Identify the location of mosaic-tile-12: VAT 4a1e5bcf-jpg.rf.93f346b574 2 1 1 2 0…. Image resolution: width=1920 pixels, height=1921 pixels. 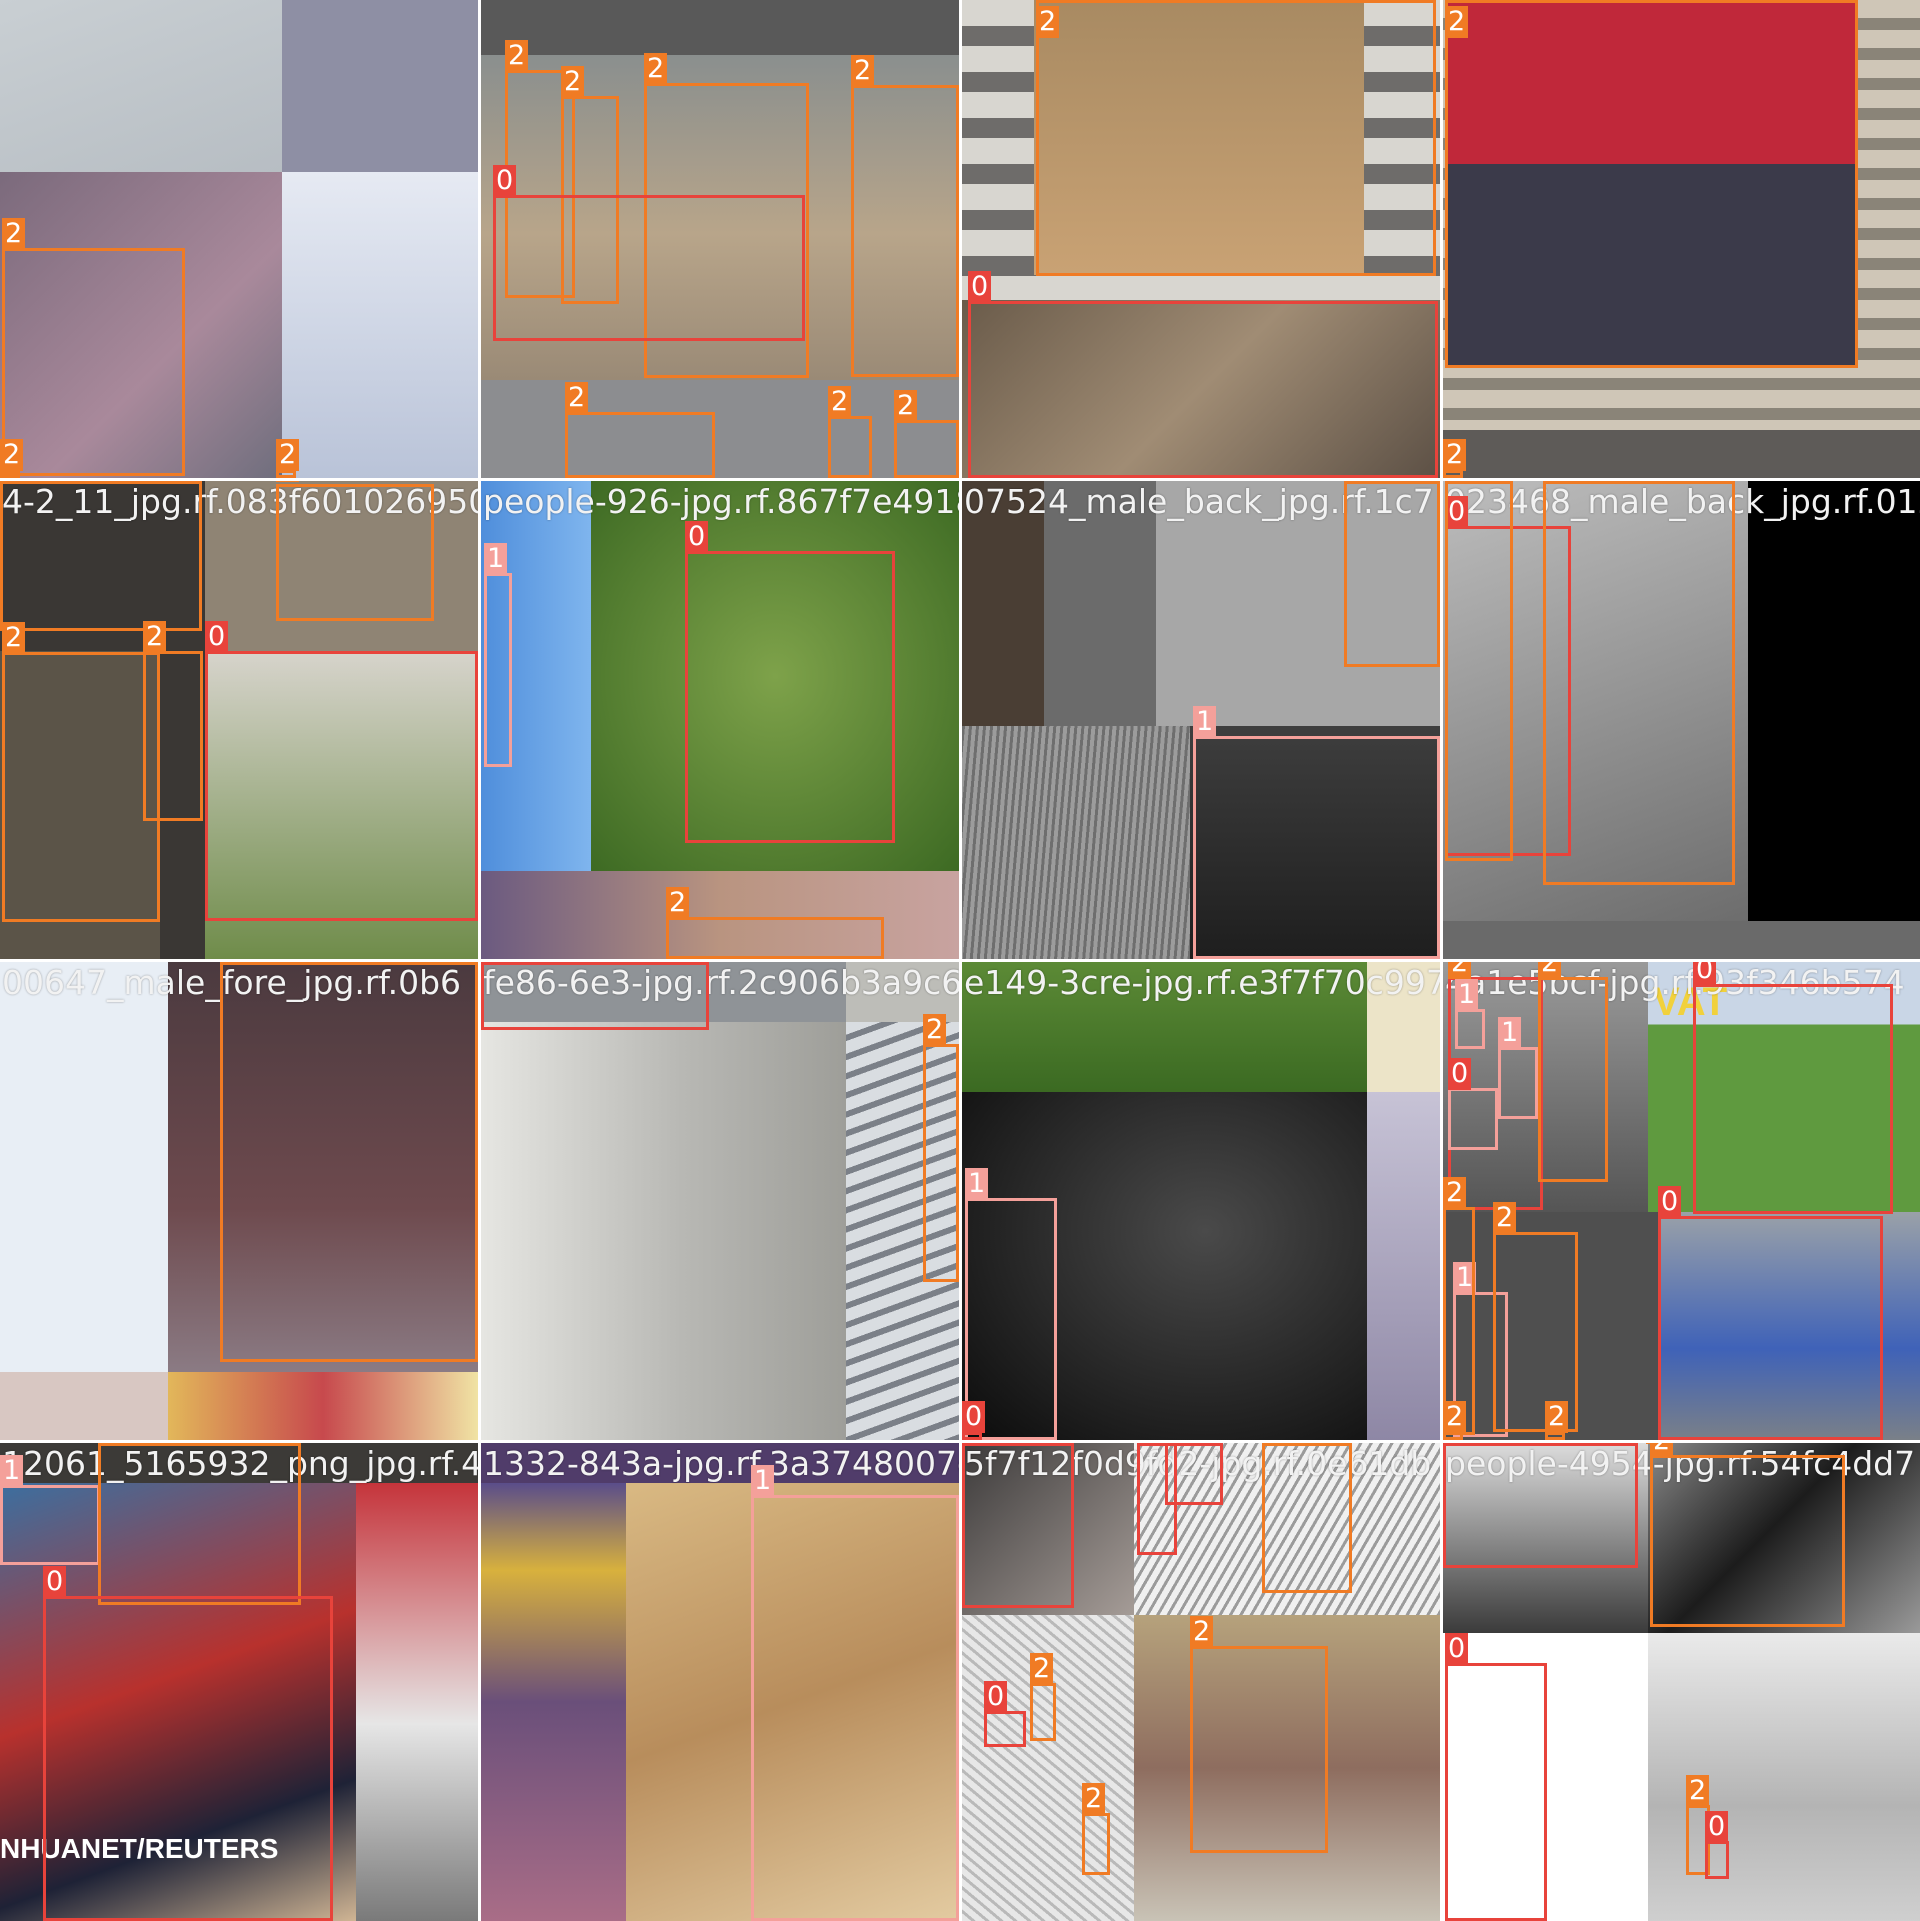
(1681, 1201).